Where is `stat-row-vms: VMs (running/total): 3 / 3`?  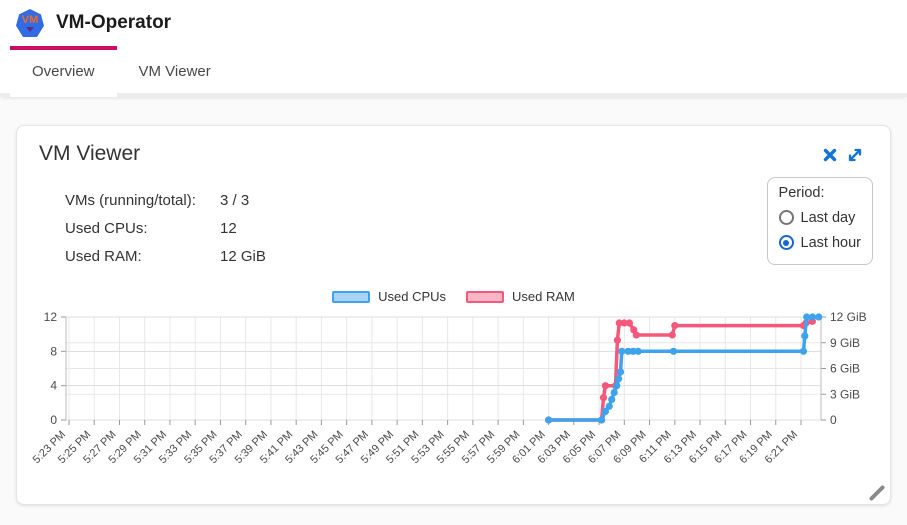 stat-row-vms: VMs (running/total): 3 / 3 is located at coordinates (165, 200).